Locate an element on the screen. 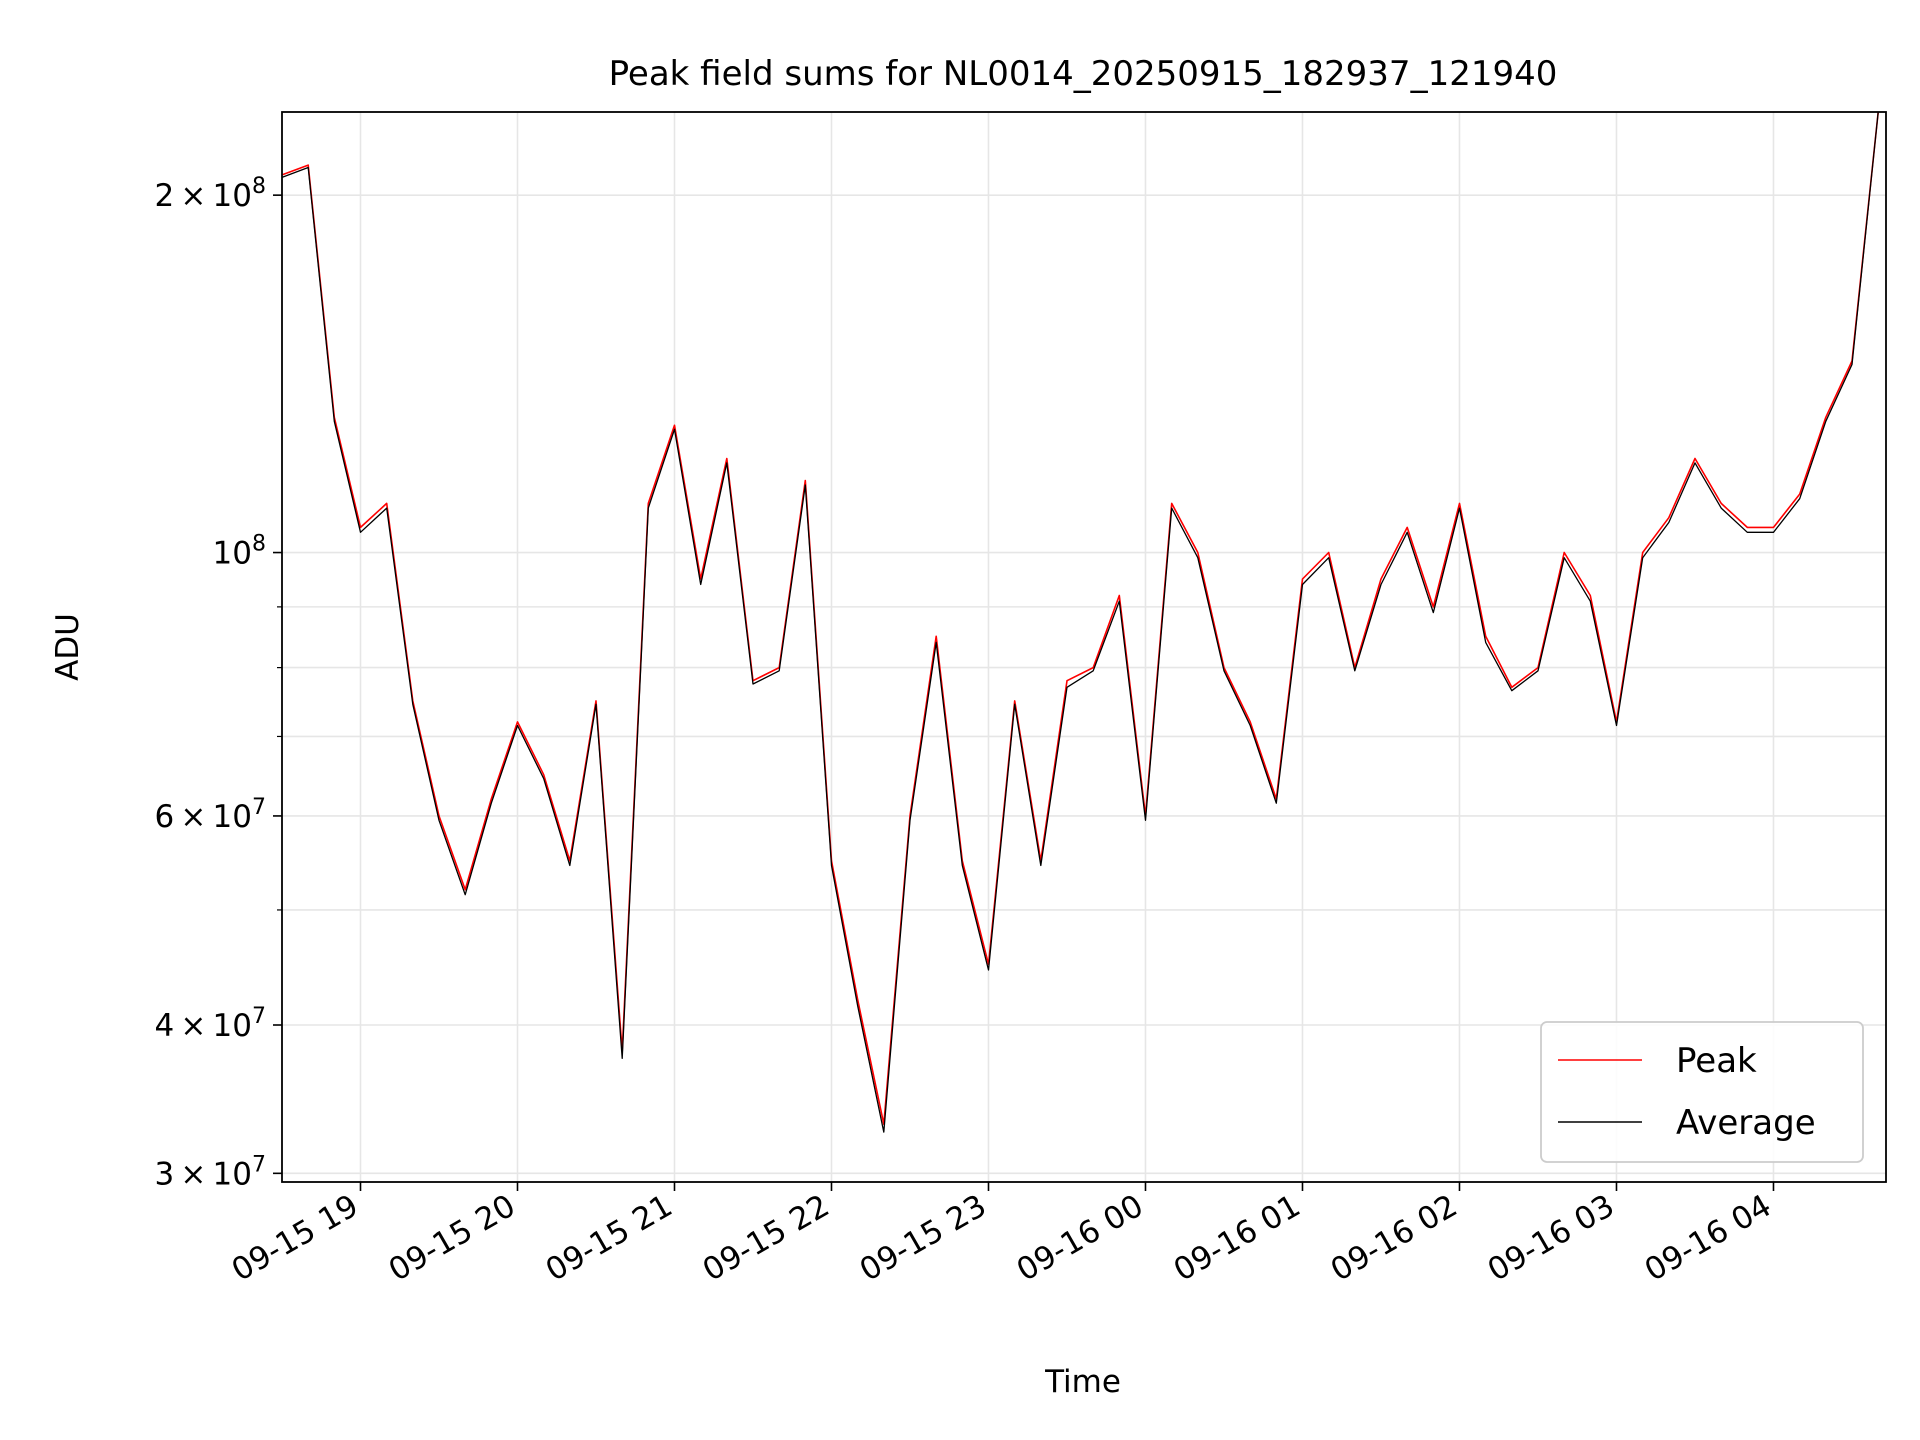 The width and height of the screenshot is (1920, 1440). legend-label-average: Average is located at coordinates (1746, 1123).